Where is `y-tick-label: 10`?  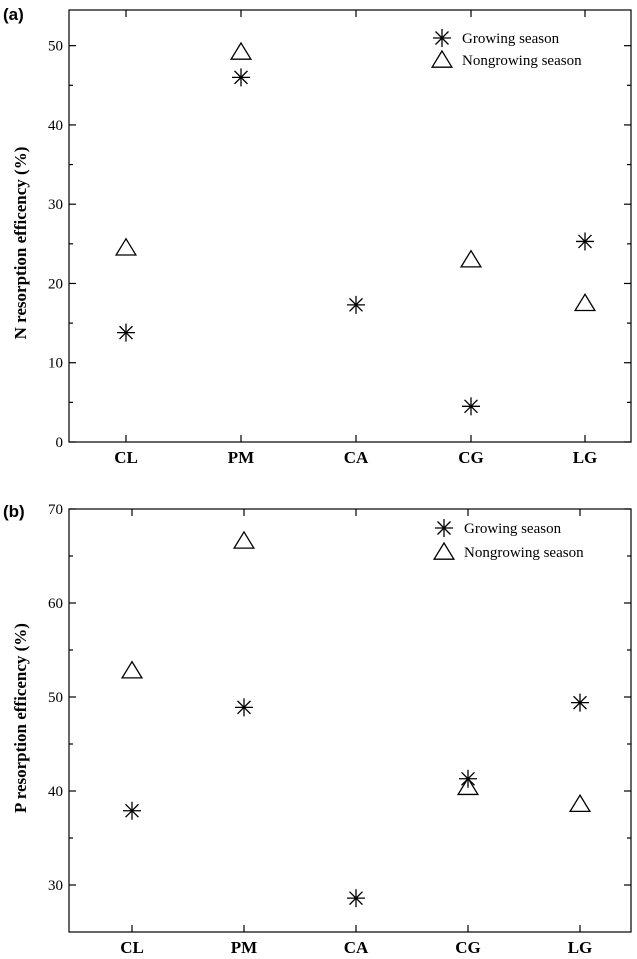 y-tick-label: 10 is located at coordinates (55, 364).